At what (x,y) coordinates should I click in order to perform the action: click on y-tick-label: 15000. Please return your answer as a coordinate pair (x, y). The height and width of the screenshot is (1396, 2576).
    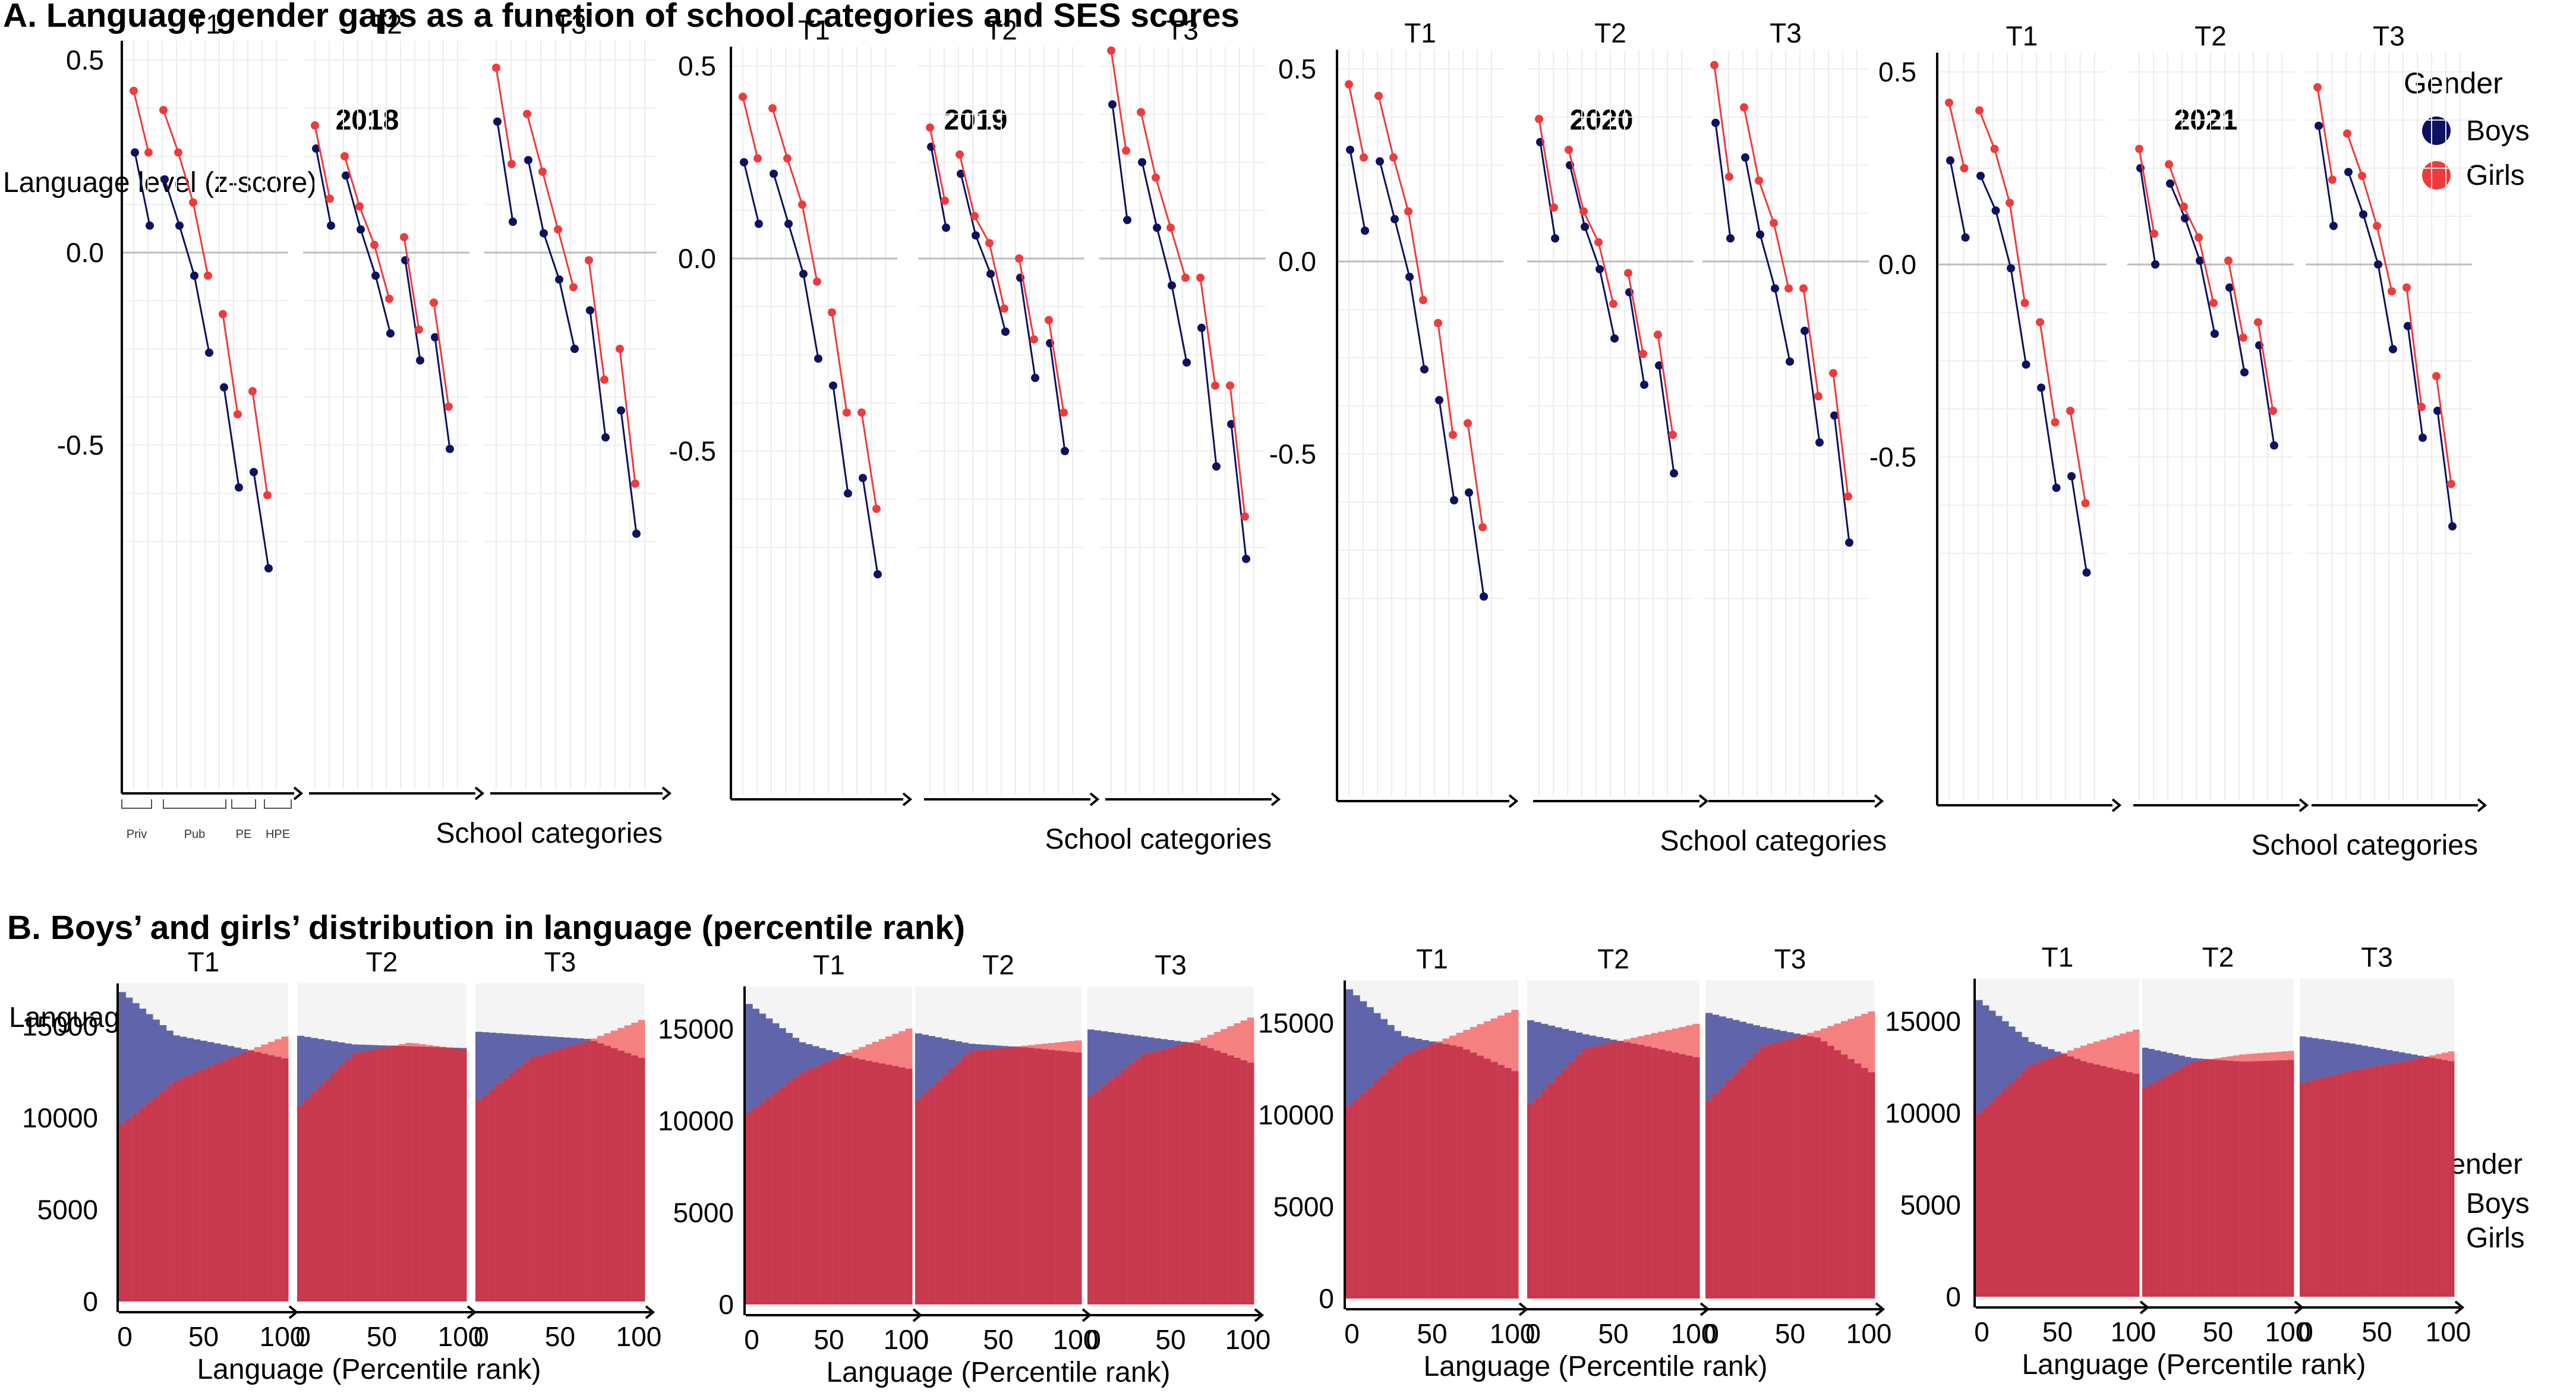
    Looking at the image, I should click on (60, 1026).